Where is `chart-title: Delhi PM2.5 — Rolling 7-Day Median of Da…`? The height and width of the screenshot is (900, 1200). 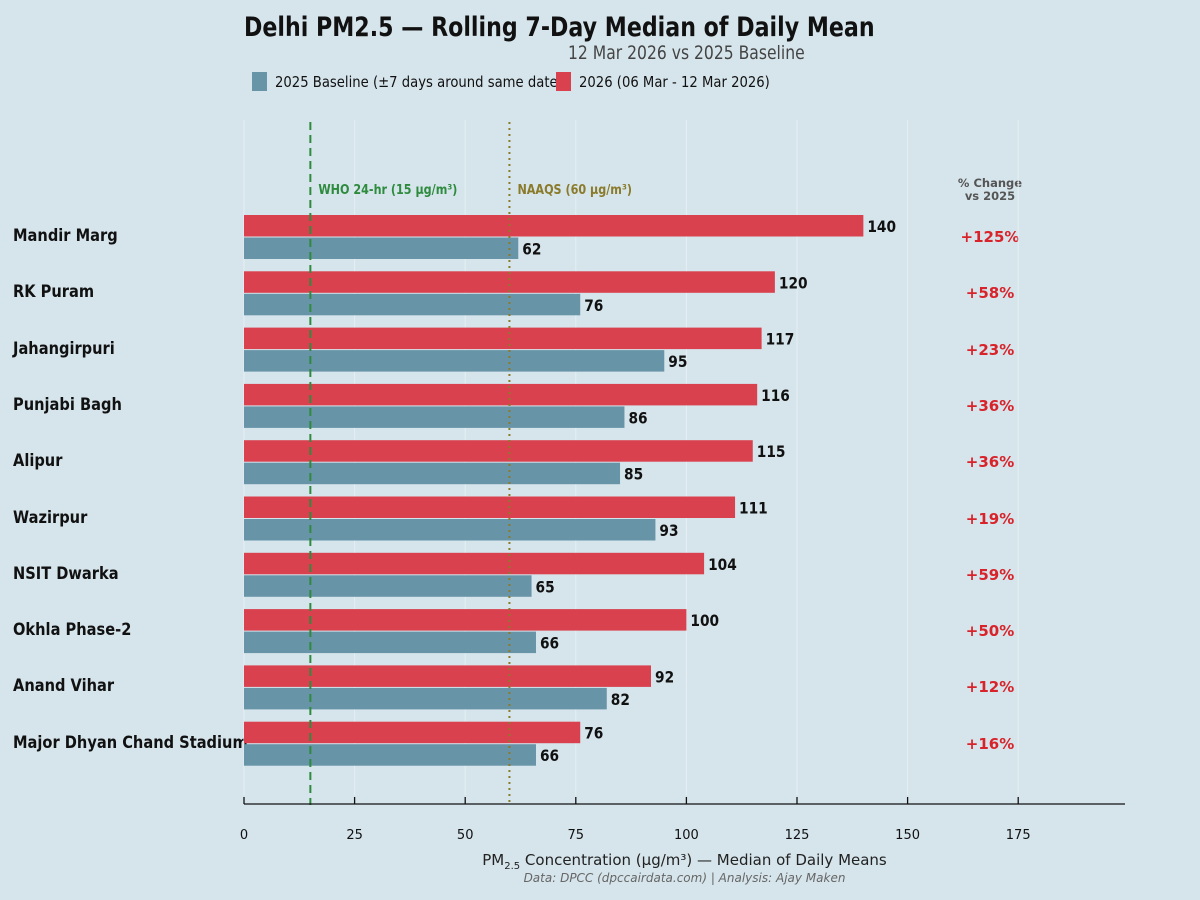
chart-title: Delhi PM2.5 — Rolling 7-Day Median of Da… is located at coordinates (559, 27).